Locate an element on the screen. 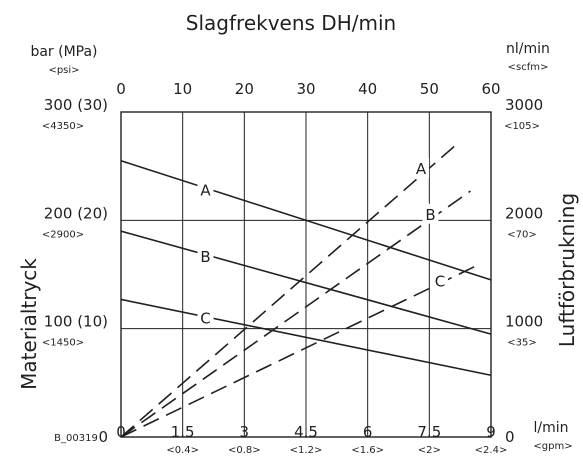 This screenshot has height=457, width=583. top-tick-label: 30 is located at coordinates (305, 89).